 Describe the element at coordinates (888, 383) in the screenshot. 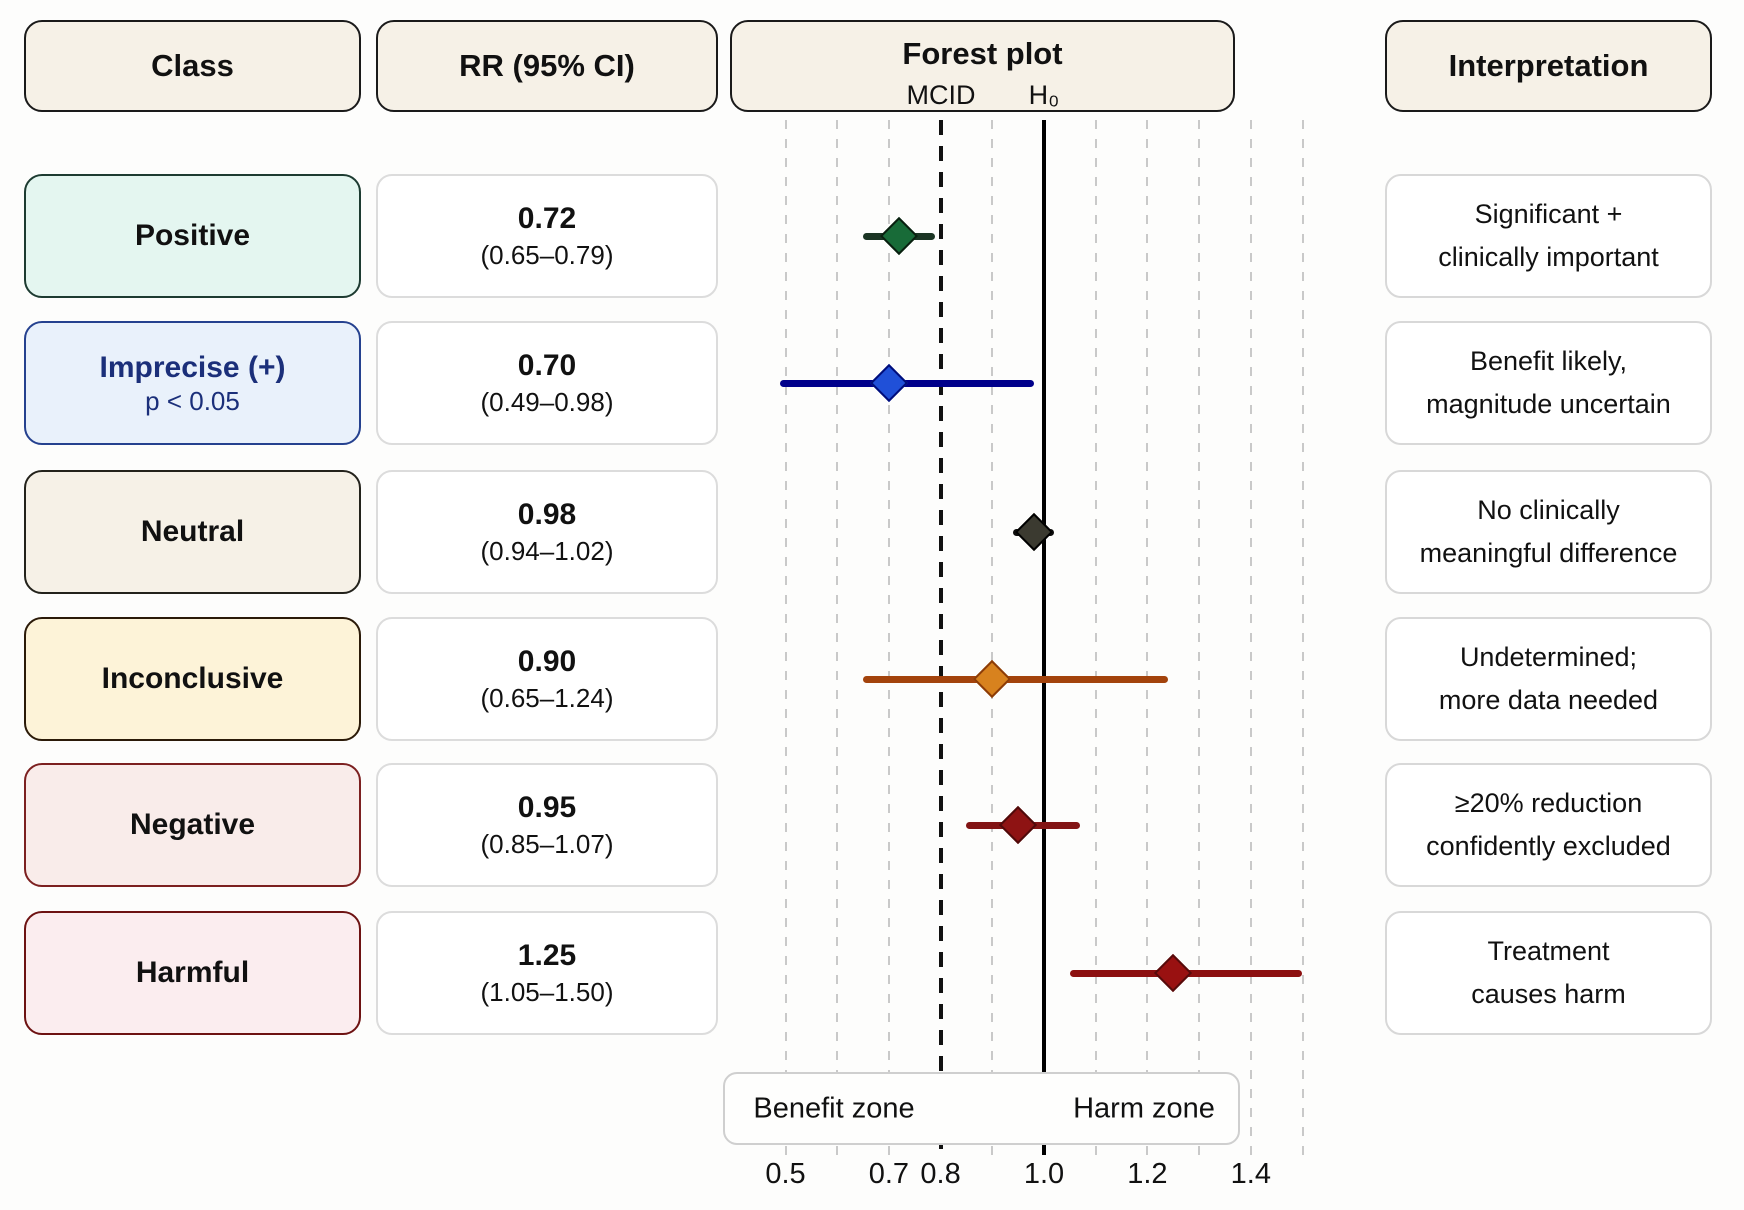

I see `point-estimate-diamond-imprecise-` at that location.